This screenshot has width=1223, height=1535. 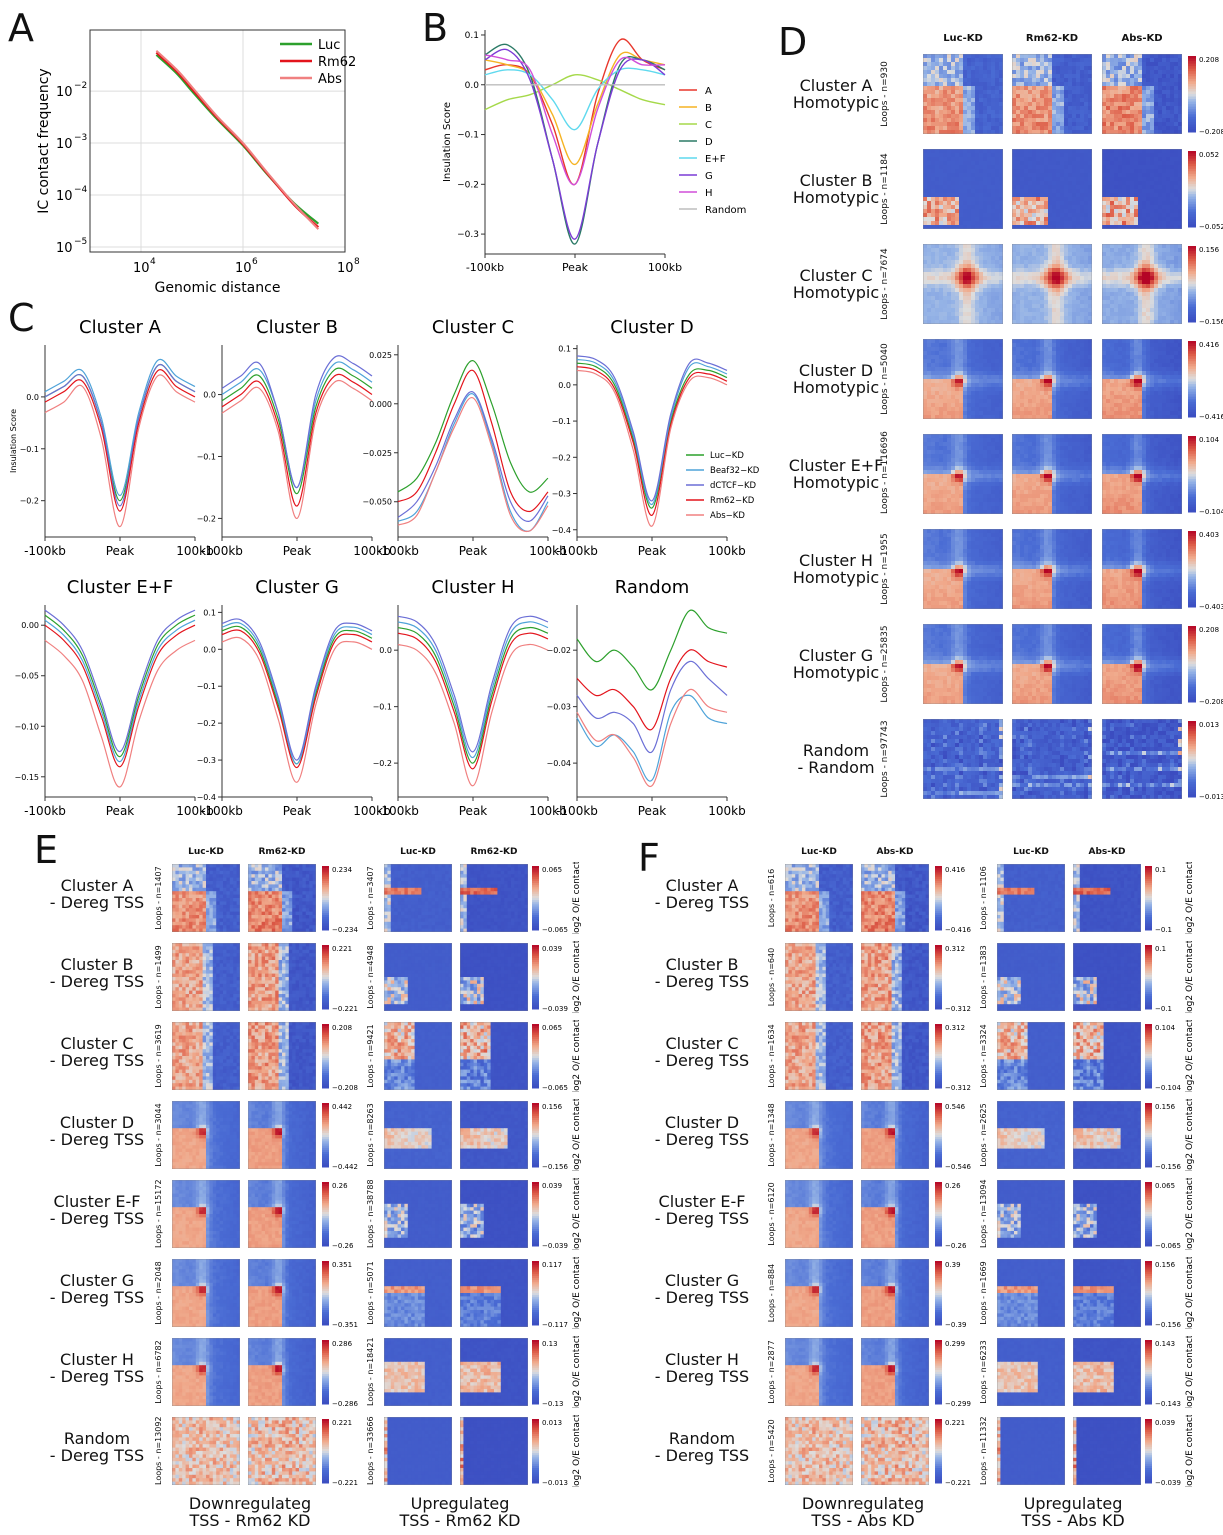 What do you see at coordinates (237, 139) in the screenshot?
I see `series-line-abs` at bounding box center [237, 139].